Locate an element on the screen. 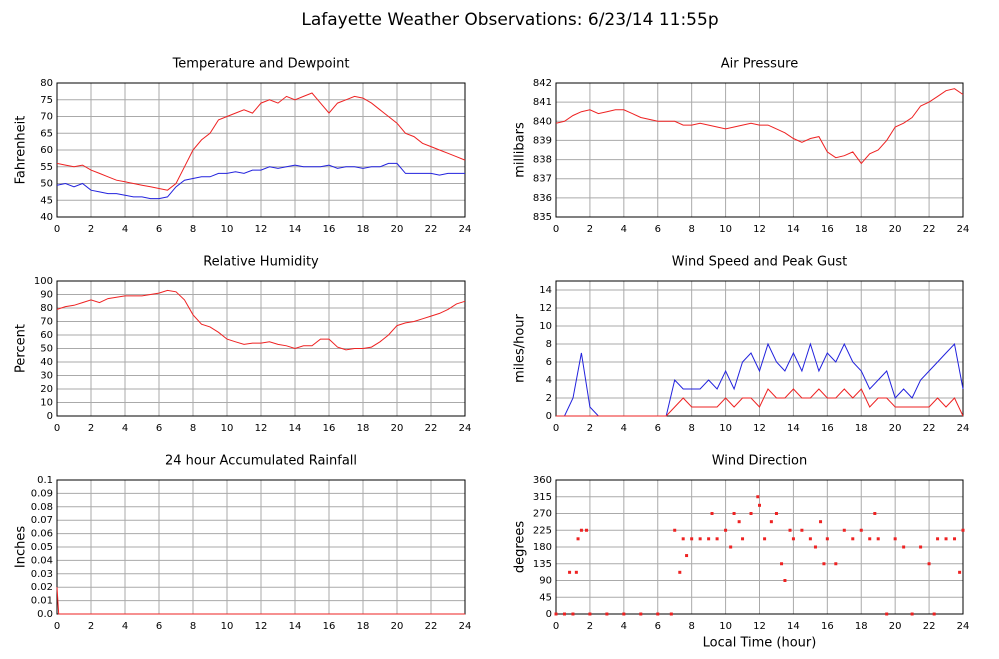  y-tick-label: 0.02 is located at coordinates (42, 587).